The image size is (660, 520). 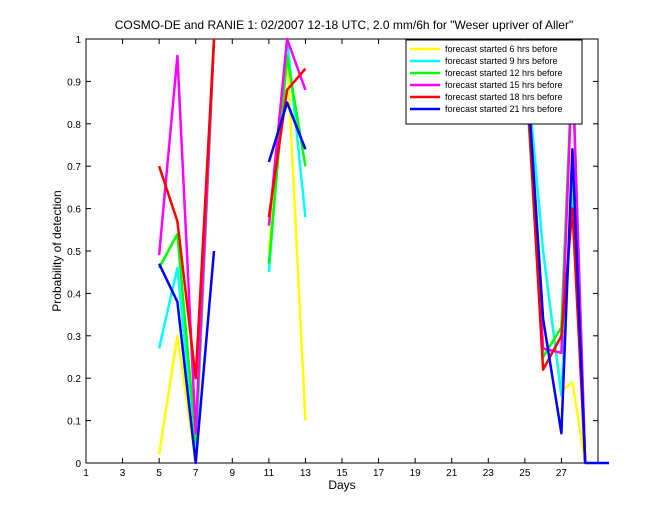 I want to click on x-tick-label: 13, so click(x=306, y=473).